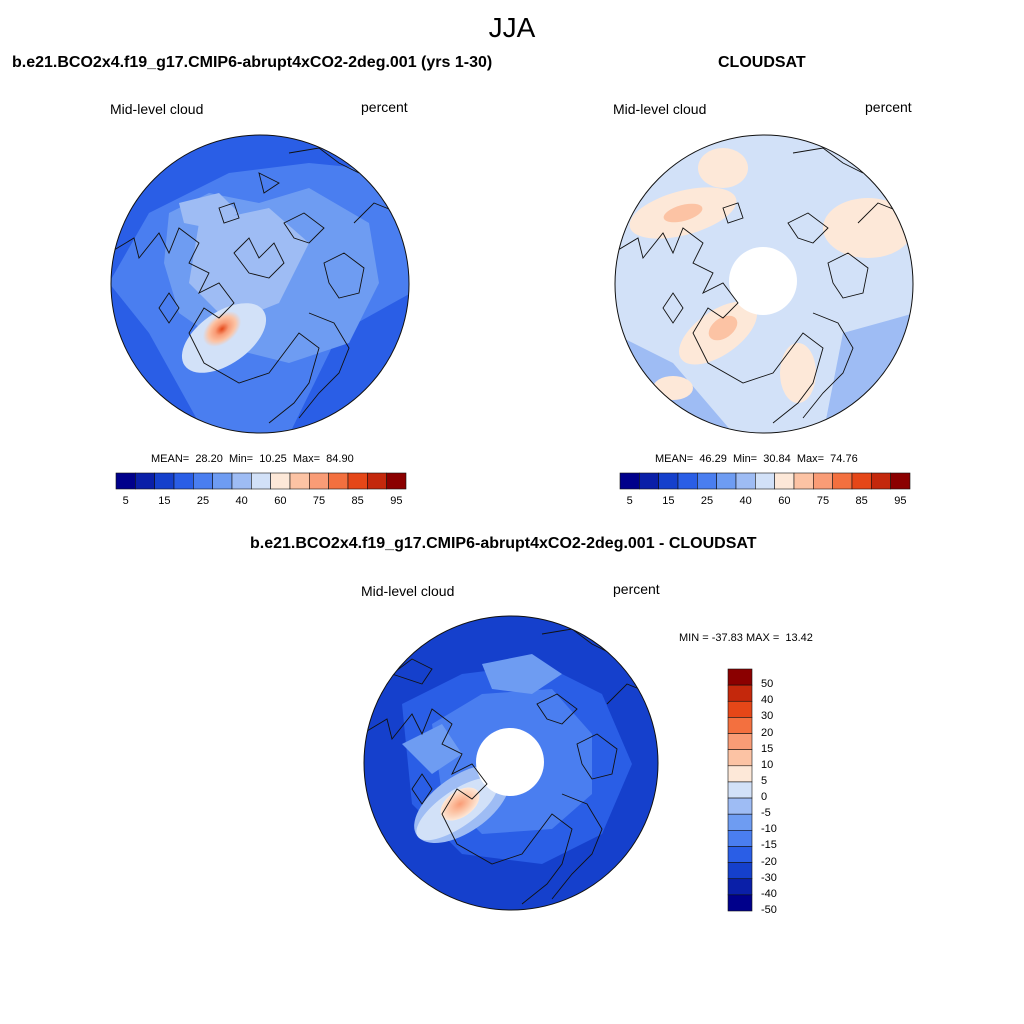  Describe the element at coordinates (396, 501) in the screenshot. I see `model-colorbar-tick: 95` at that location.